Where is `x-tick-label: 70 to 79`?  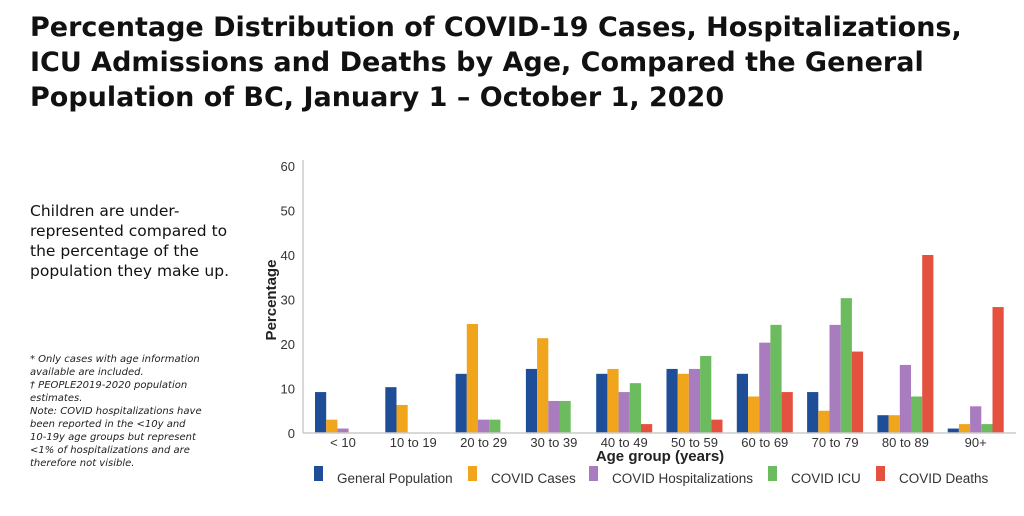 x-tick-label: 70 to 79 is located at coordinates (835, 442).